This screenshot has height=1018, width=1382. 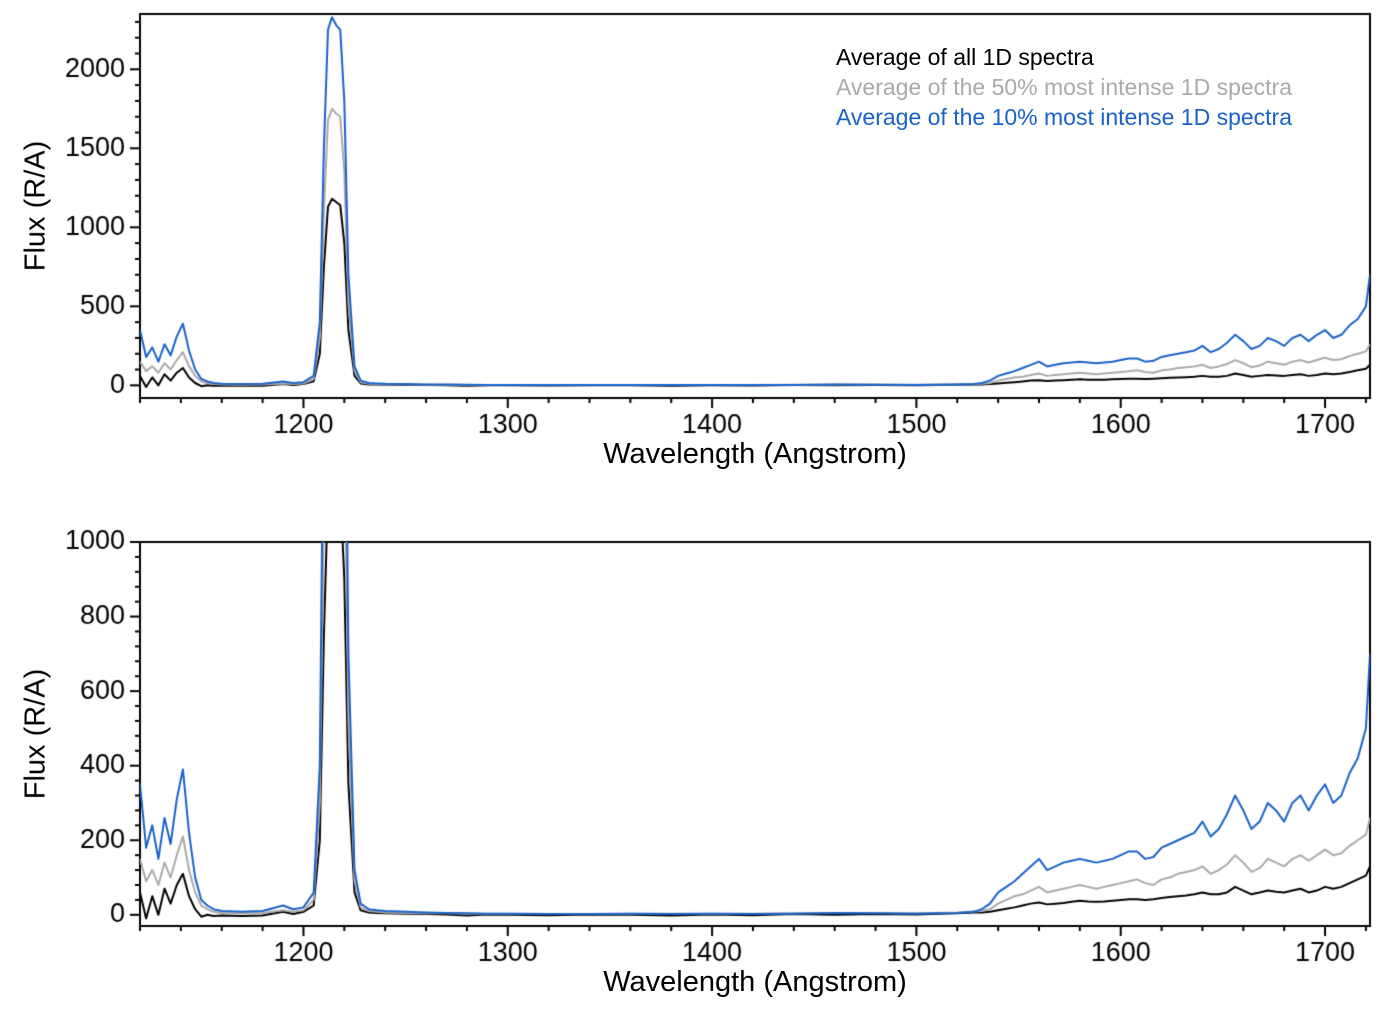 I want to click on bottom-x-axis-label: Wavelength (Angstrom), so click(x=755, y=982).